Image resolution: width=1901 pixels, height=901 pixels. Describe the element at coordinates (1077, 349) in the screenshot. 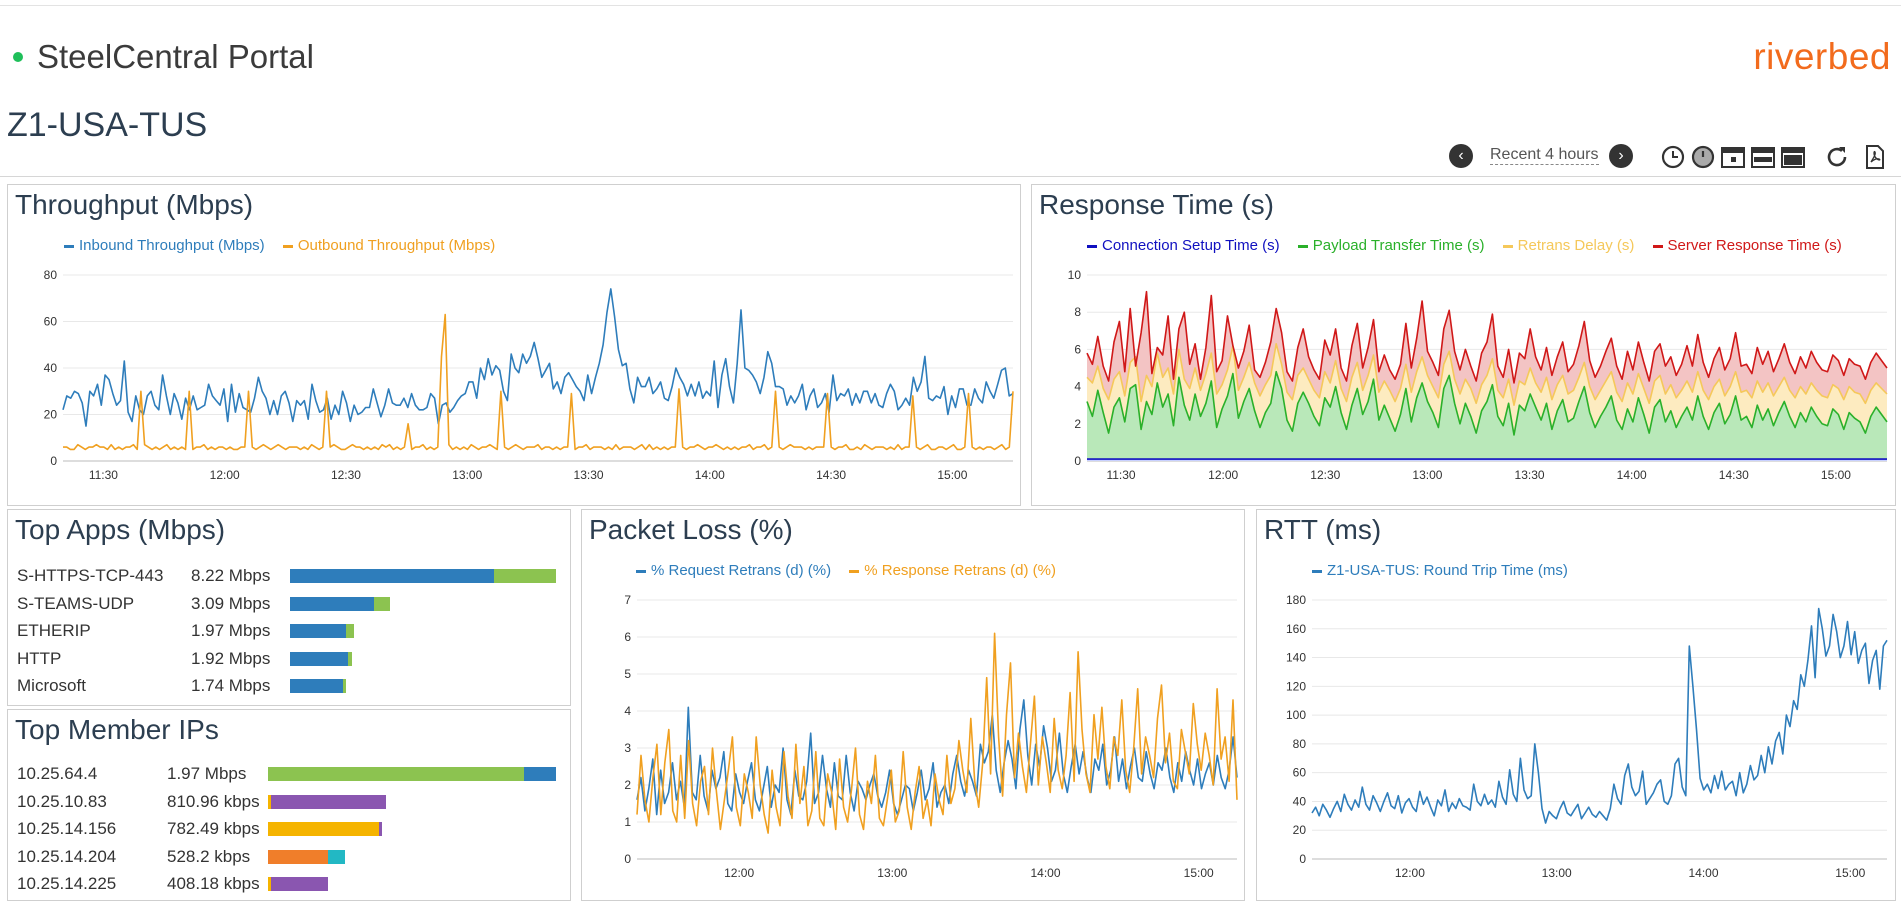

I see `y-tick-label: 6` at that location.